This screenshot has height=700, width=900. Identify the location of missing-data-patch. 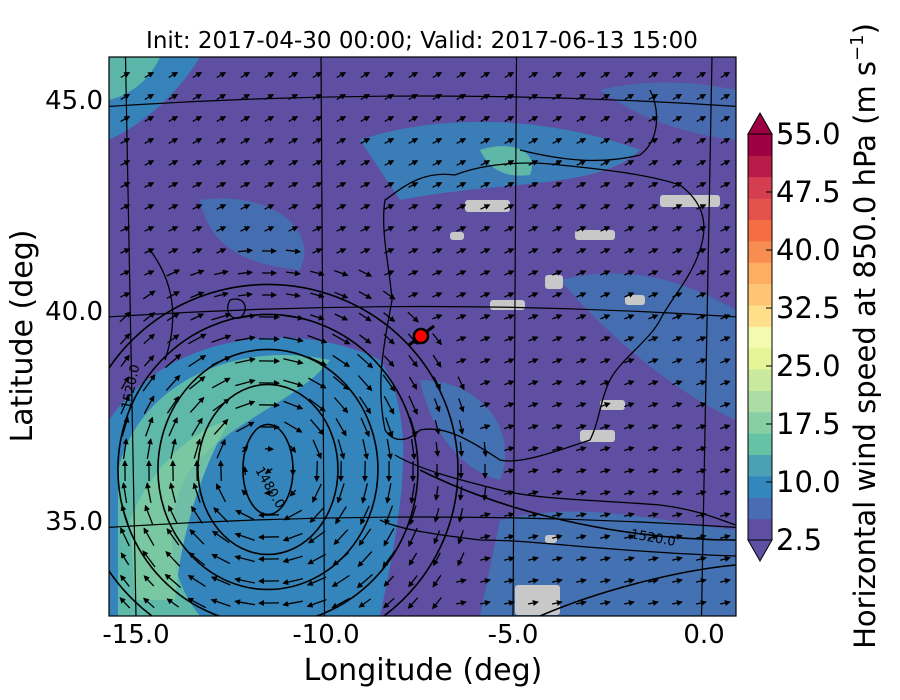
(597, 436).